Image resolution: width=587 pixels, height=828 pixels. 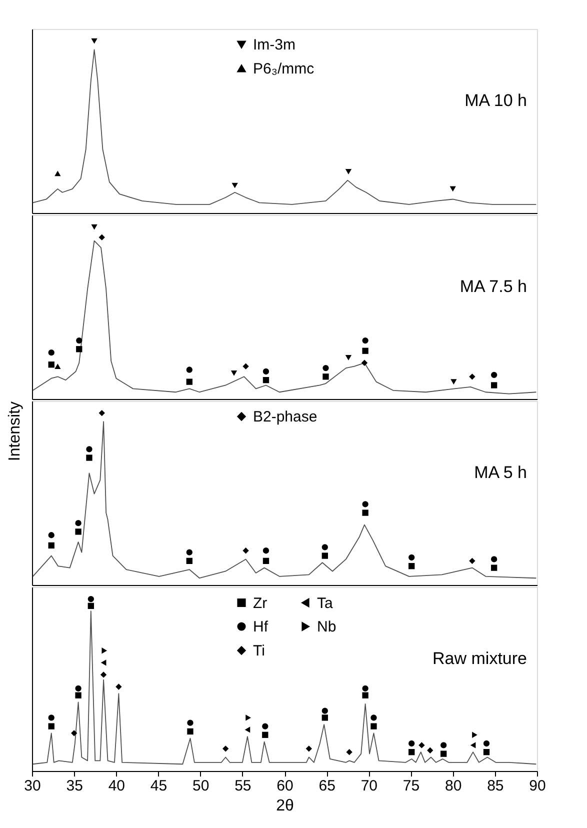 I want to click on x-tick-label: 85, so click(x=495, y=786).